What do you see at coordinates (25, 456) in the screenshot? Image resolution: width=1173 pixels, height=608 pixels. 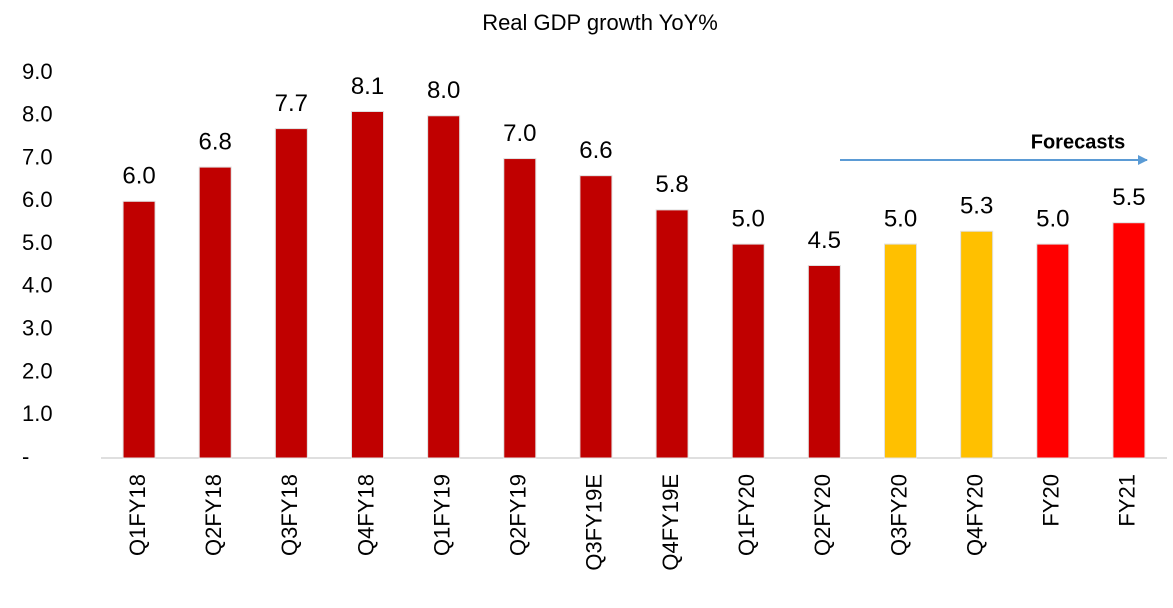 I see `y-tick-label: -` at bounding box center [25, 456].